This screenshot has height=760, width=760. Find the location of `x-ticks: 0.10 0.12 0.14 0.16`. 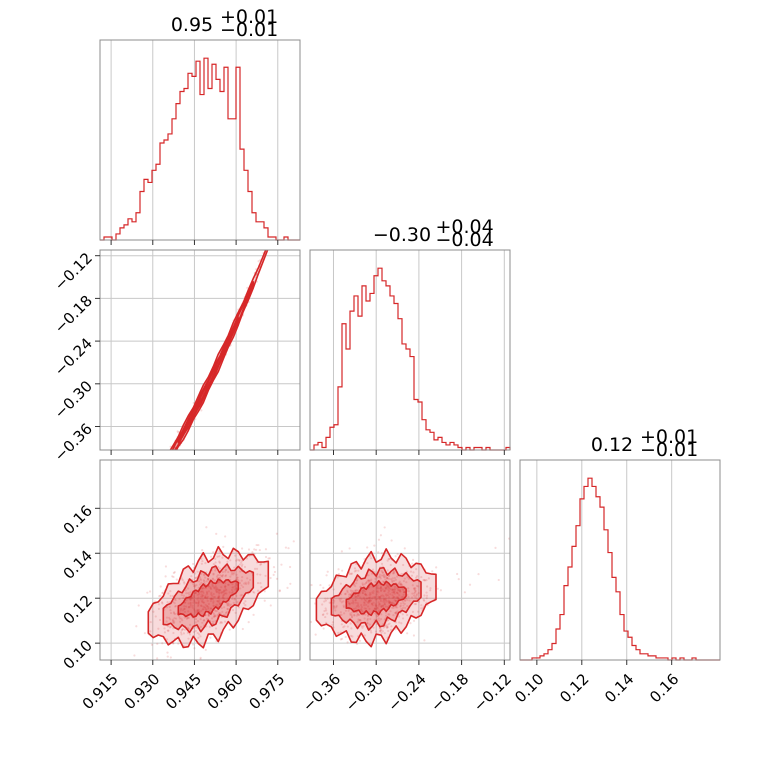

x-ticks: 0.10 0.12 0.14 0.16 is located at coordinates (596, 683).